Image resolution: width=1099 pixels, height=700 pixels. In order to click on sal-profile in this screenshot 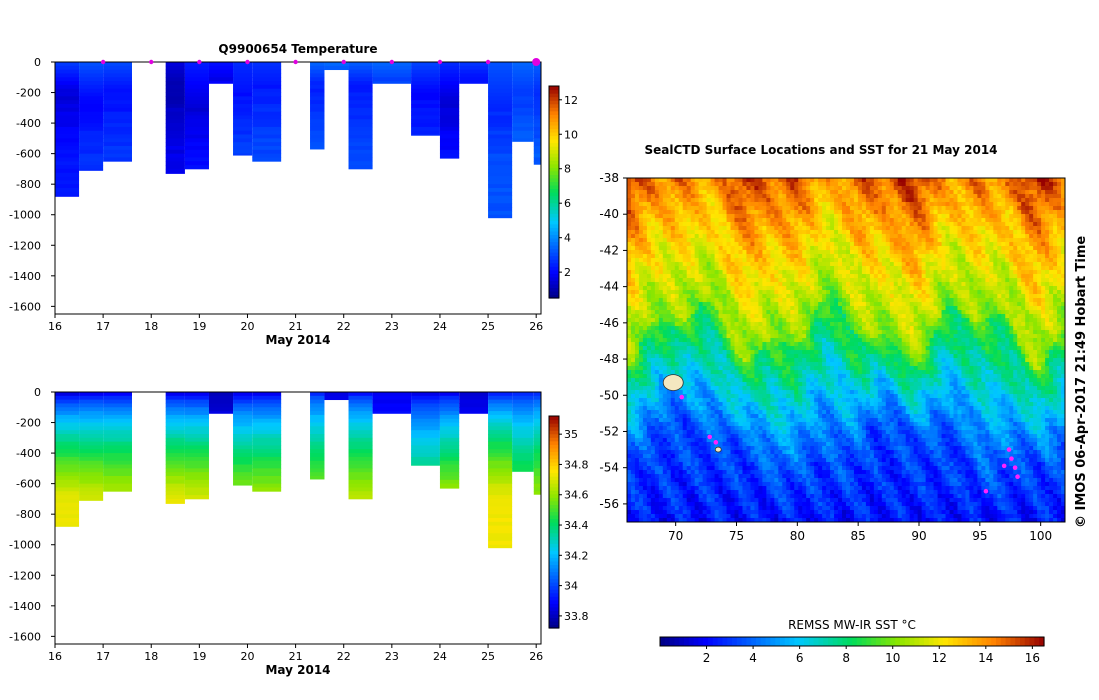, I will do `click(67, 459)`.